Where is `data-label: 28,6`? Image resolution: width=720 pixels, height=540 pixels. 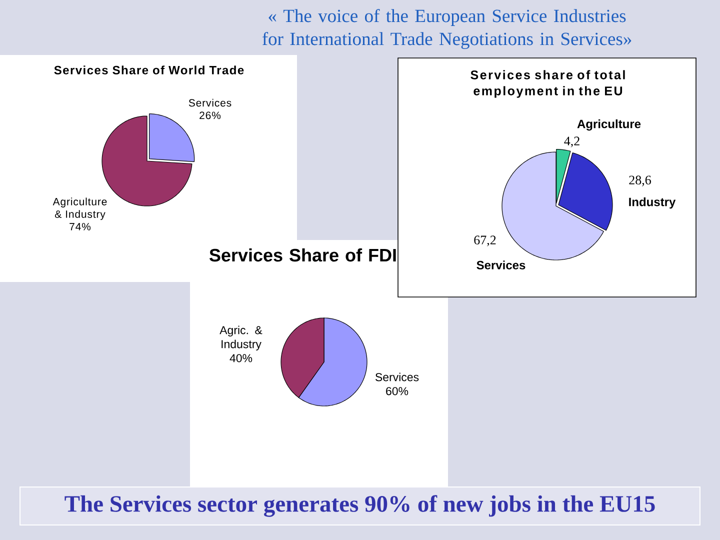
data-label: 28,6 is located at coordinates (640, 181).